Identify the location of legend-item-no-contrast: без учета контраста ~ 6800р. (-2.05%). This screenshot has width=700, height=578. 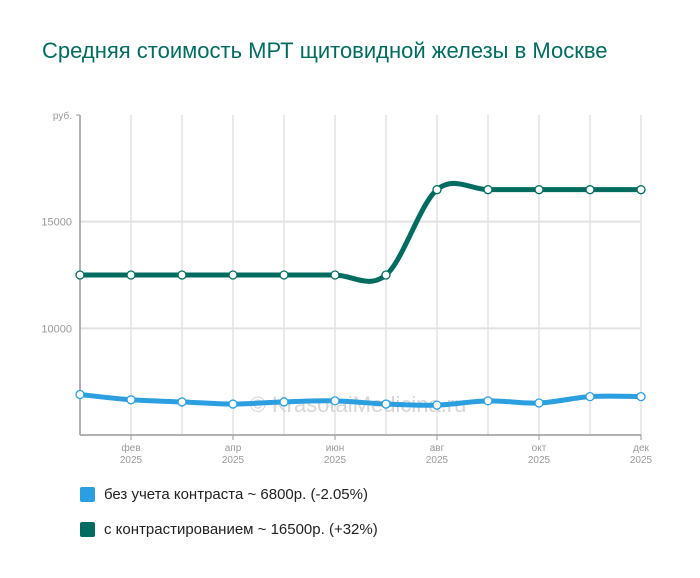
(224, 494).